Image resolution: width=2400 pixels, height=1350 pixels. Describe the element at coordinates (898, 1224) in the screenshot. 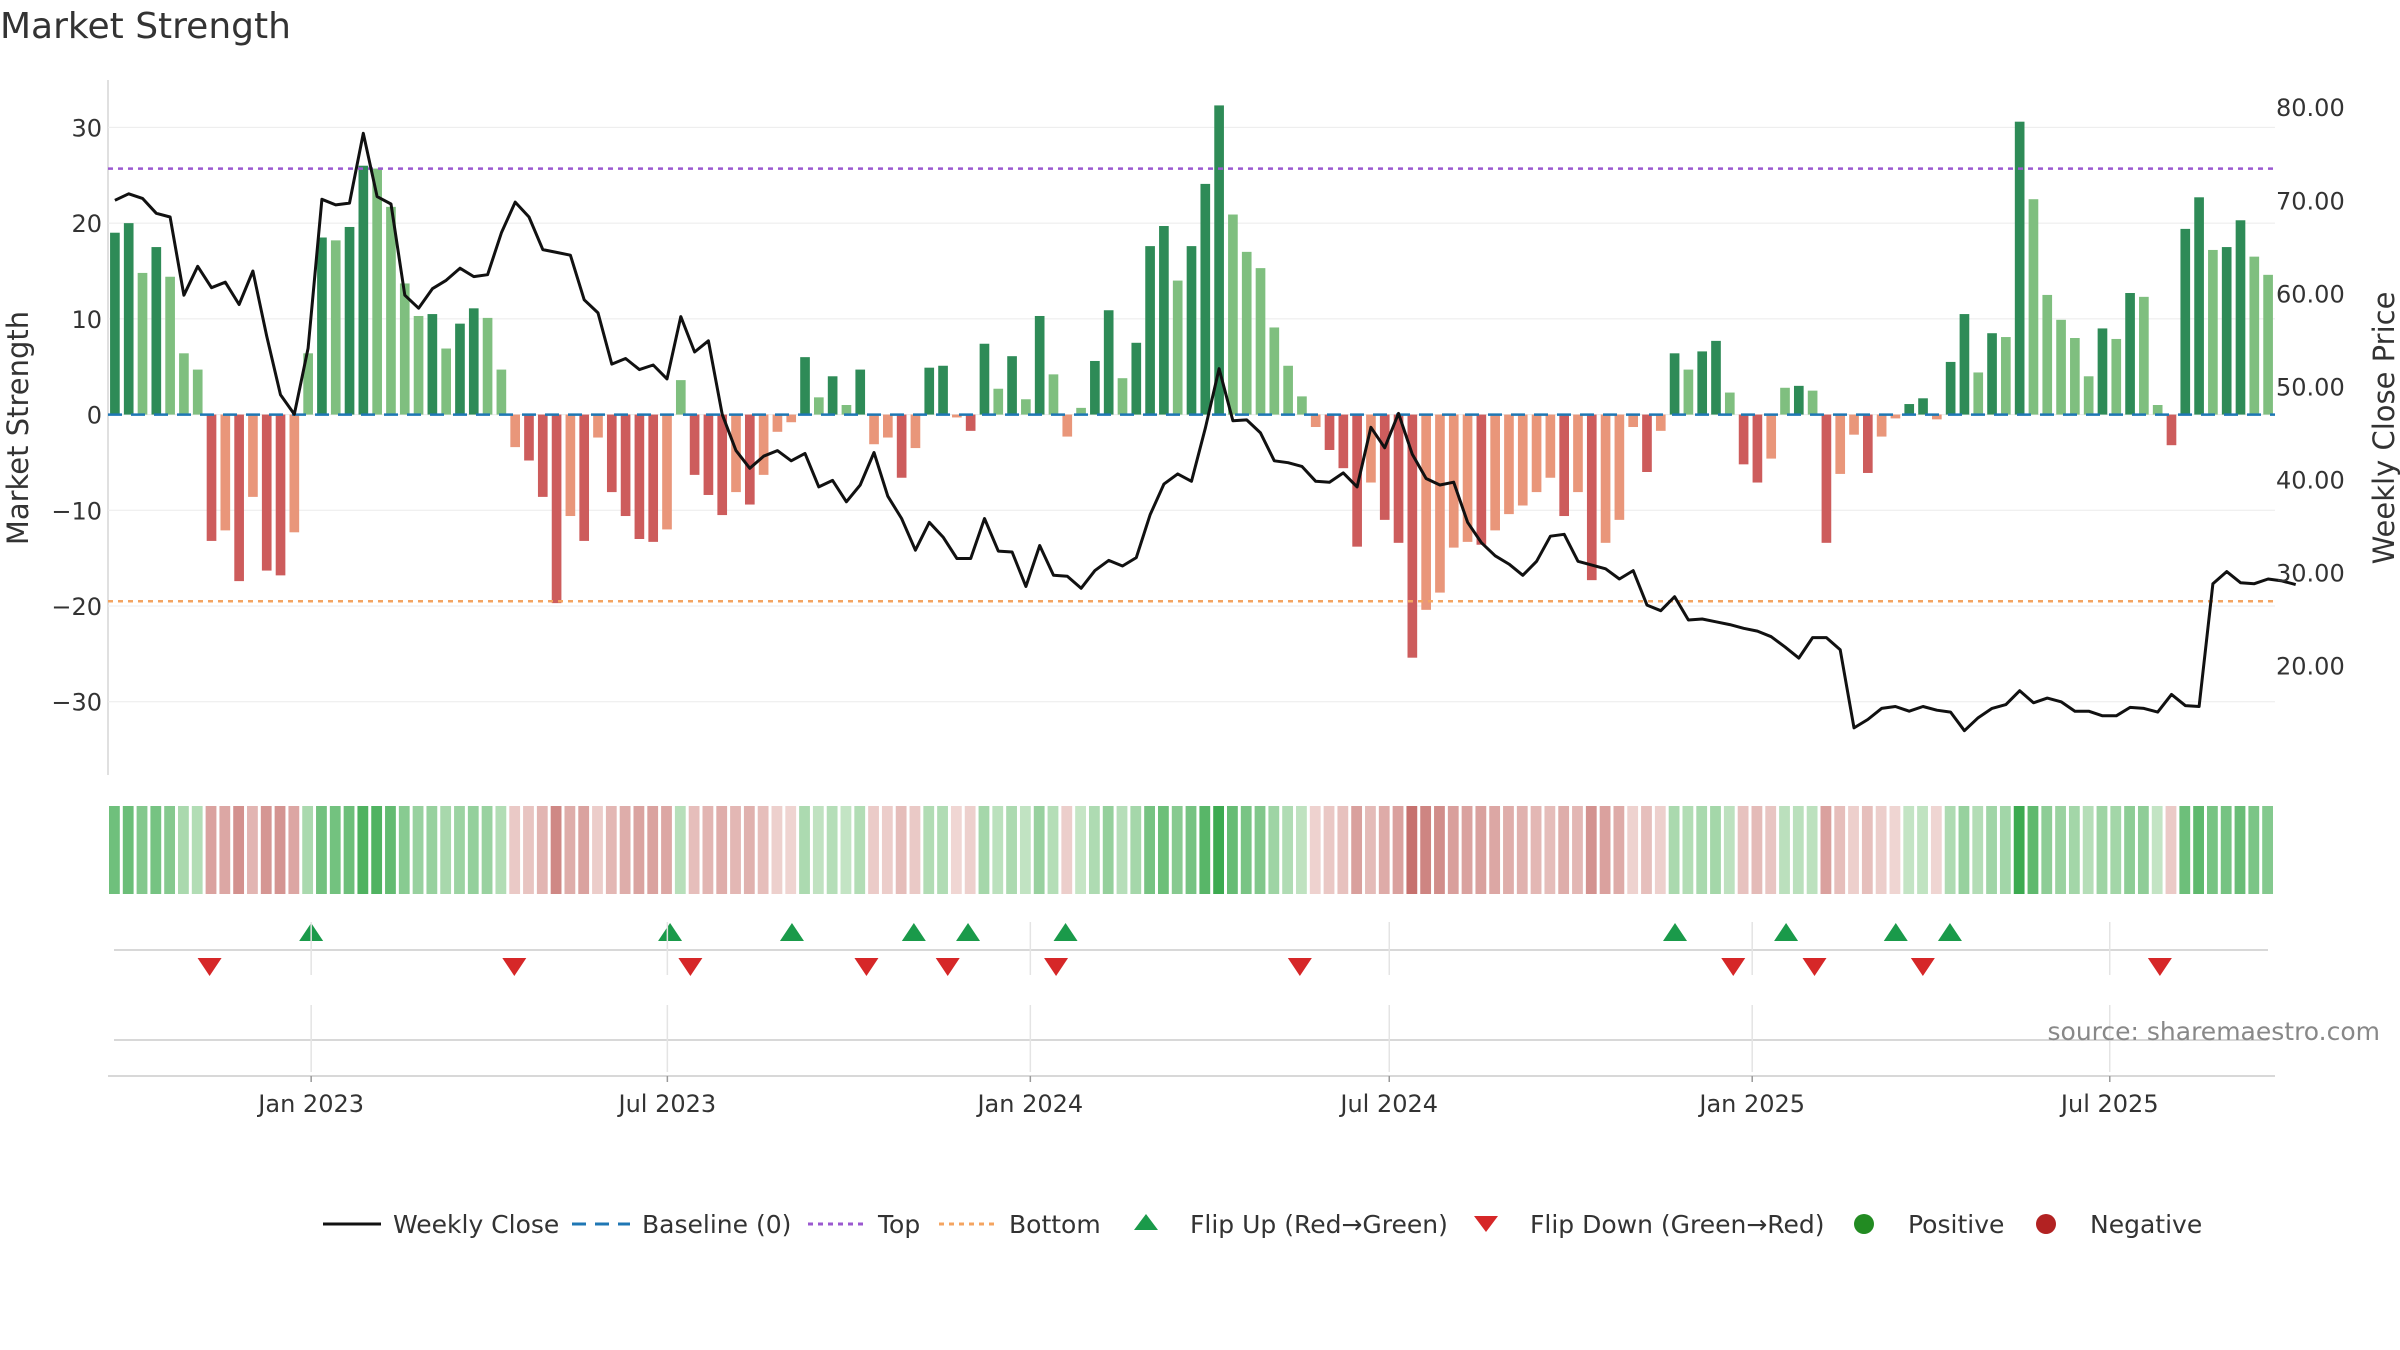

I see `legend-label: Top` at that location.